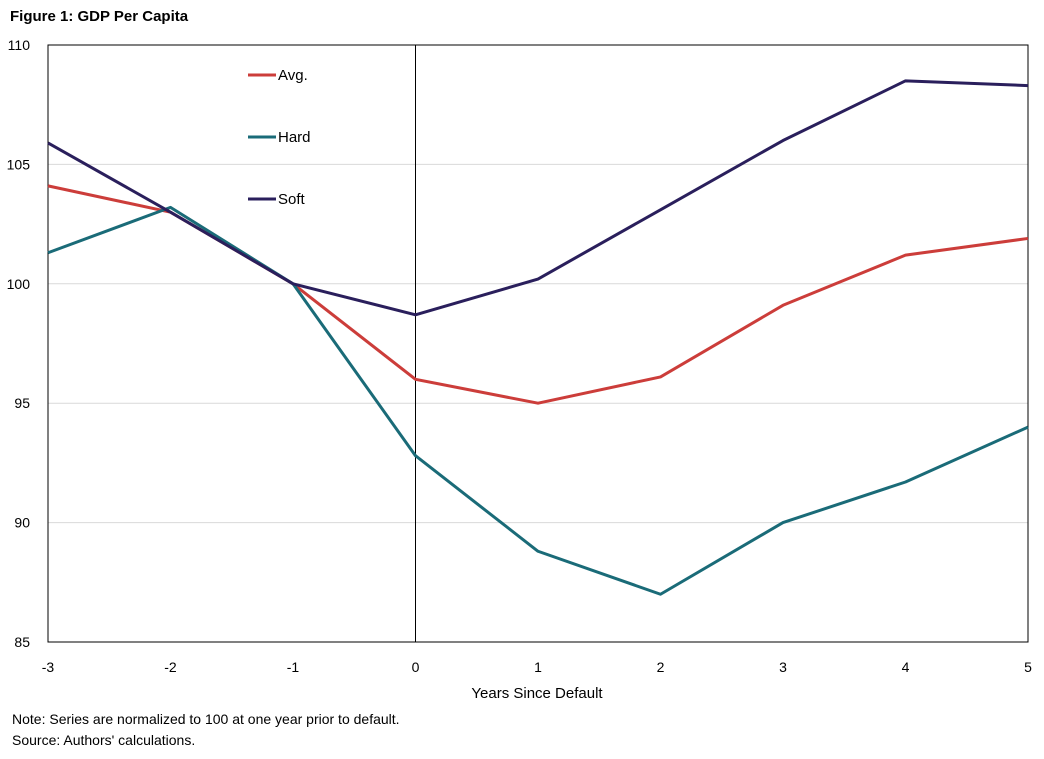 Image resolution: width=1044 pixels, height=759 pixels. What do you see at coordinates (783, 667) in the screenshot?
I see `x-tick-label-3: 3` at bounding box center [783, 667].